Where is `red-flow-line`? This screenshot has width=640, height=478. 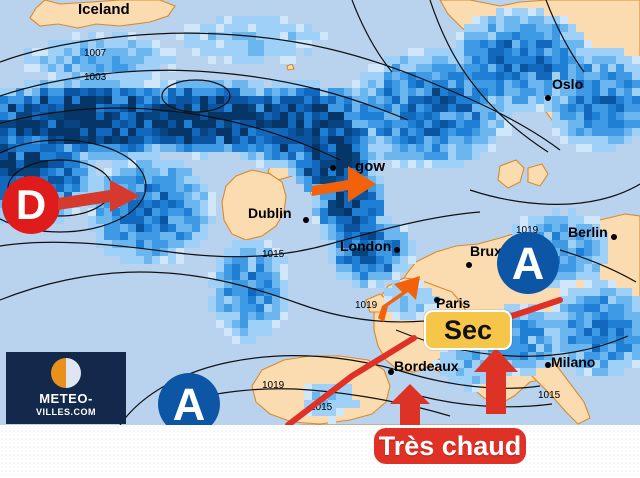 red-flow-line is located at coordinates (424, 361).